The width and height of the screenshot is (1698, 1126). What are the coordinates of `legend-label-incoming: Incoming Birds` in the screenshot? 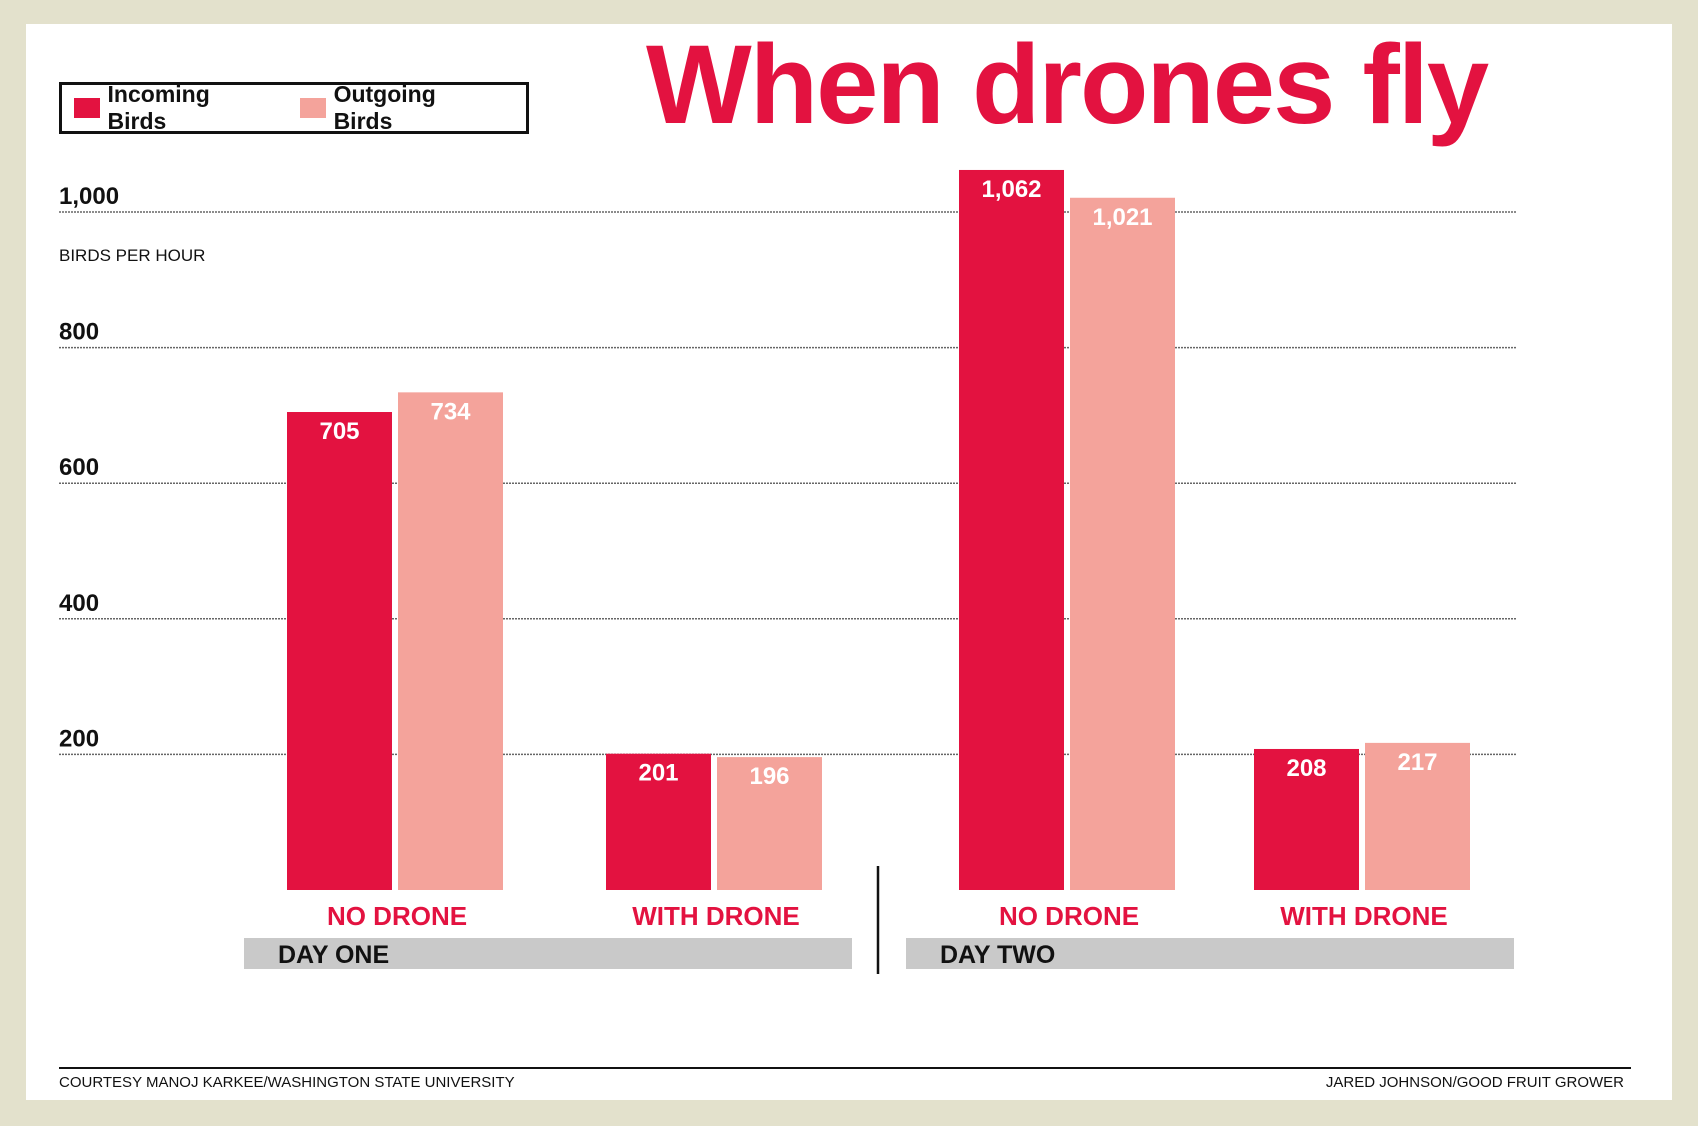 It's located at (158, 107).